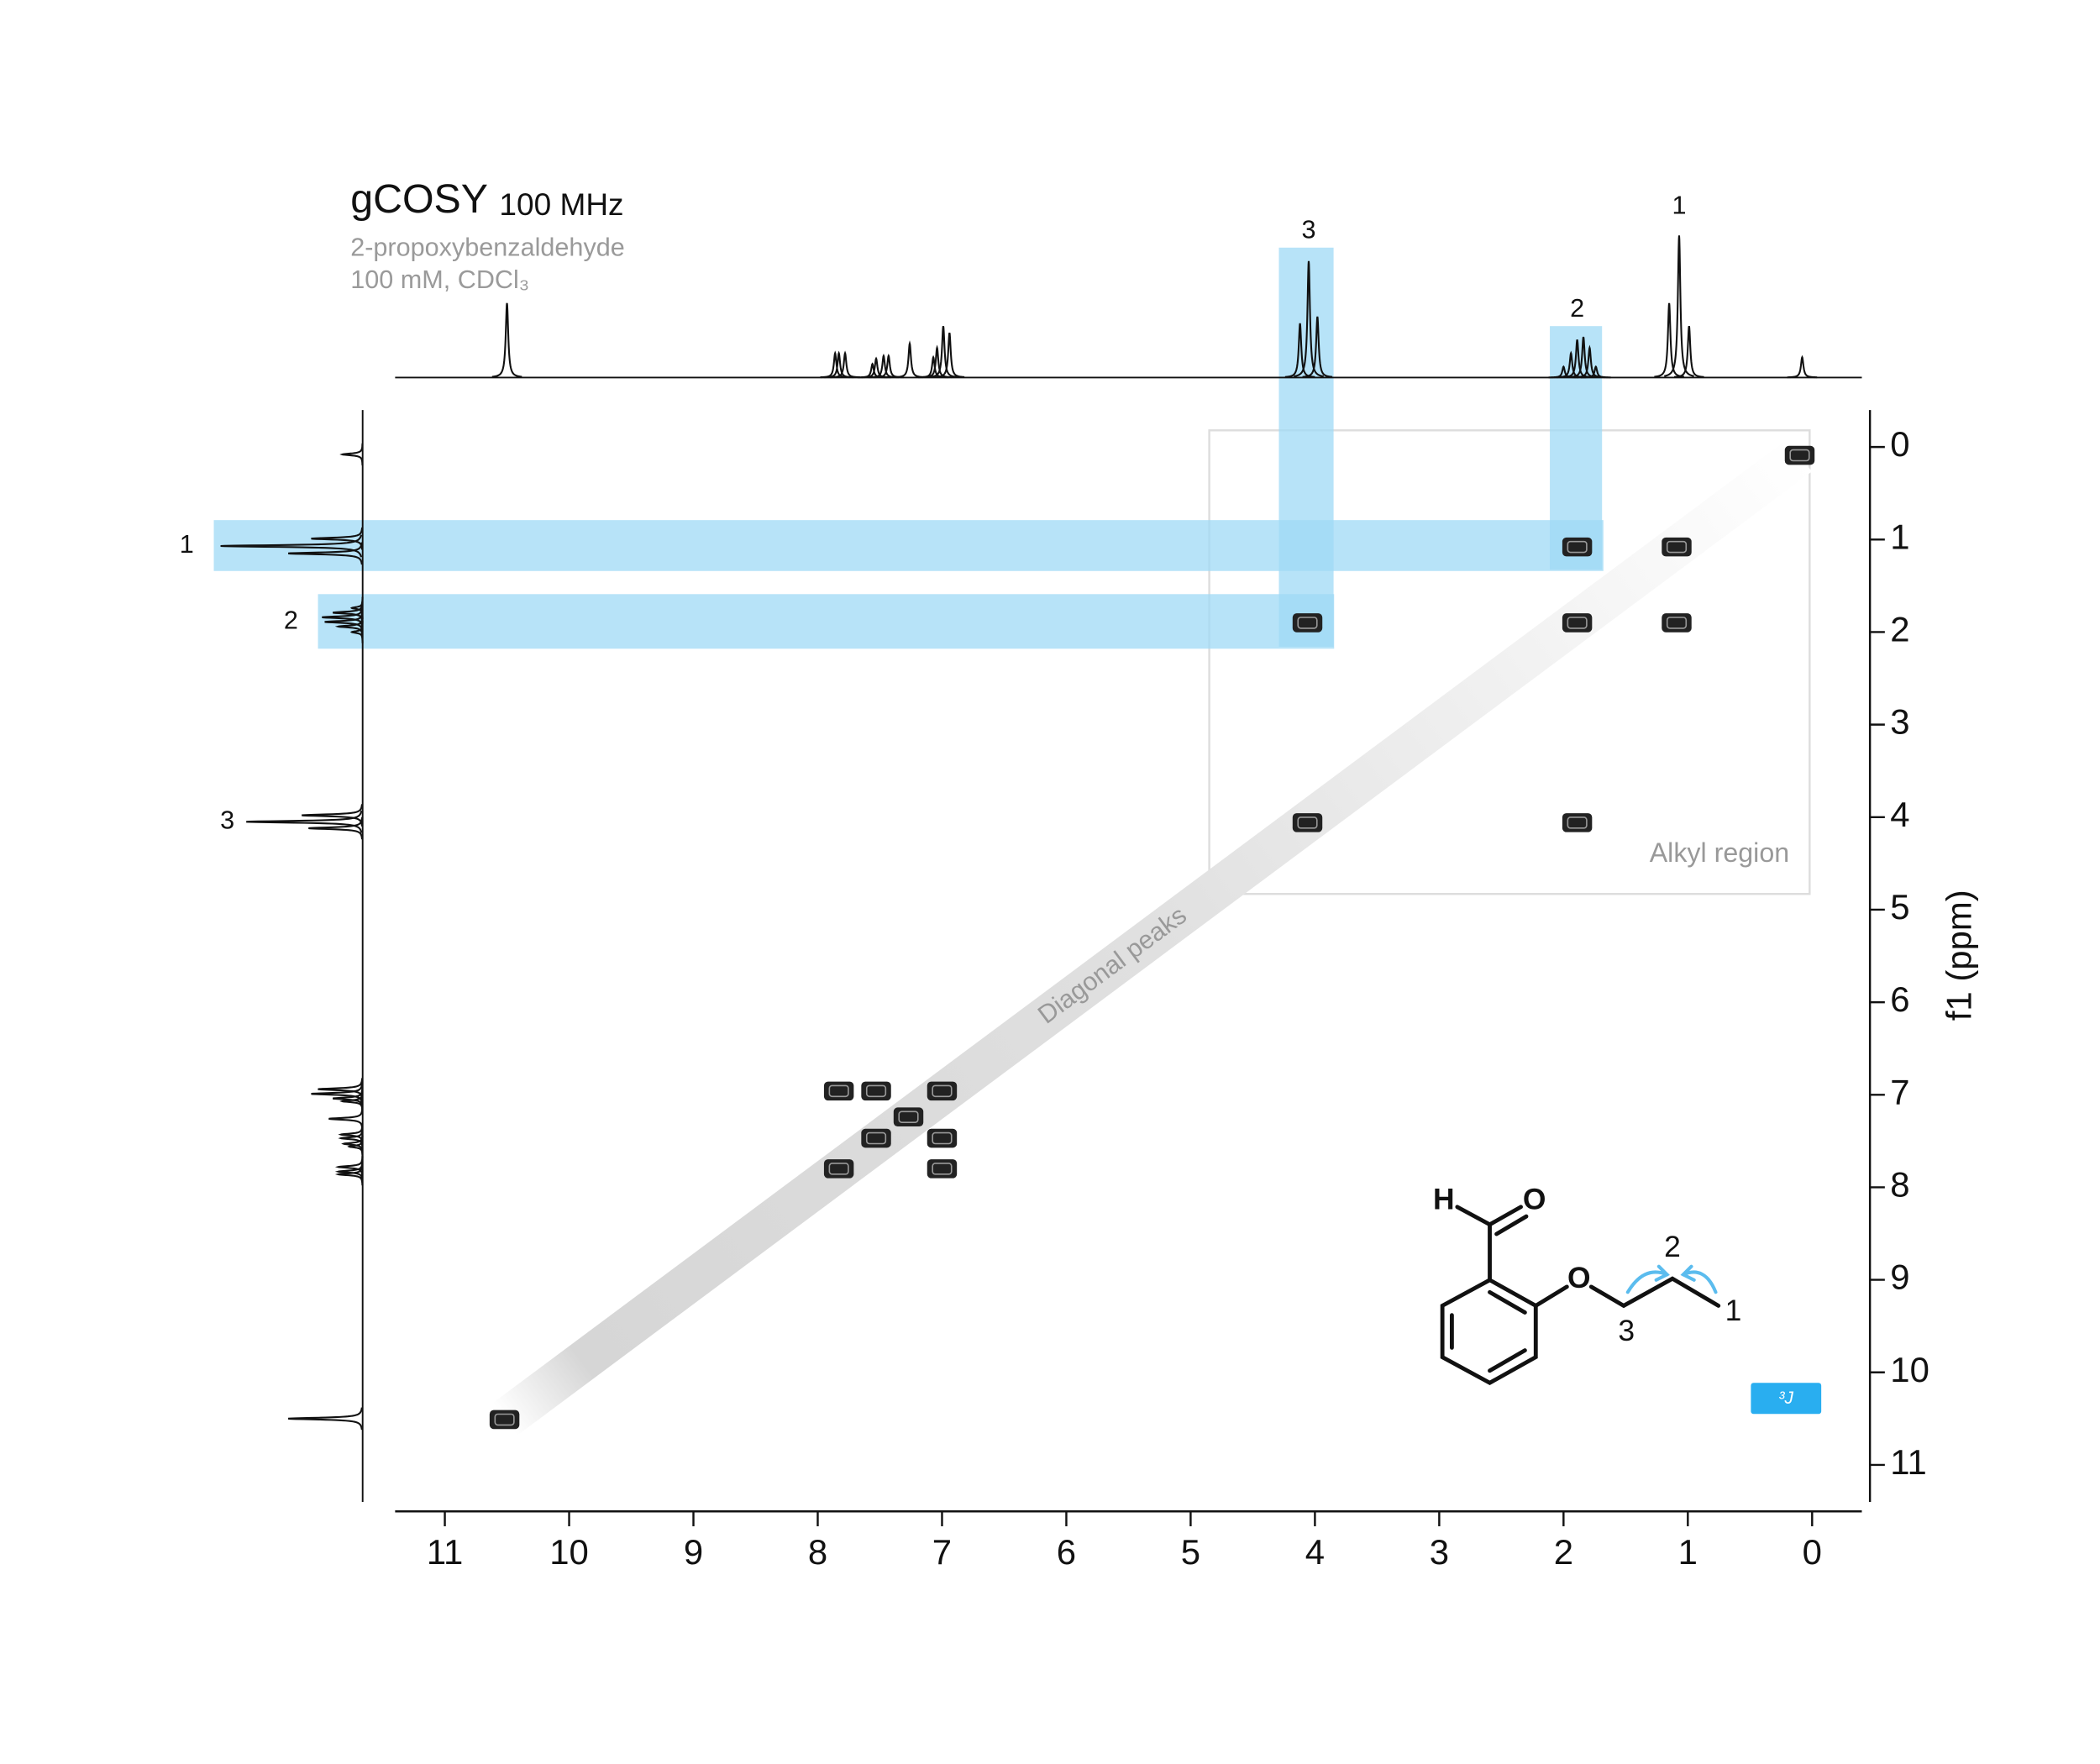  I want to click on coupling-badge-label: ³J, so click(1786, 1398).